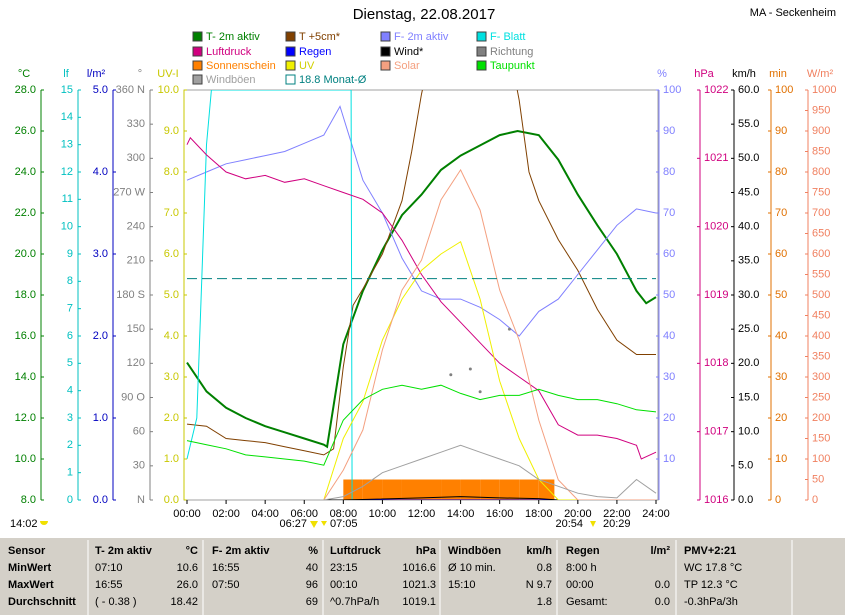 This screenshot has height=615, width=845. I want to click on y-tick-label: 270 W, so click(129, 192).